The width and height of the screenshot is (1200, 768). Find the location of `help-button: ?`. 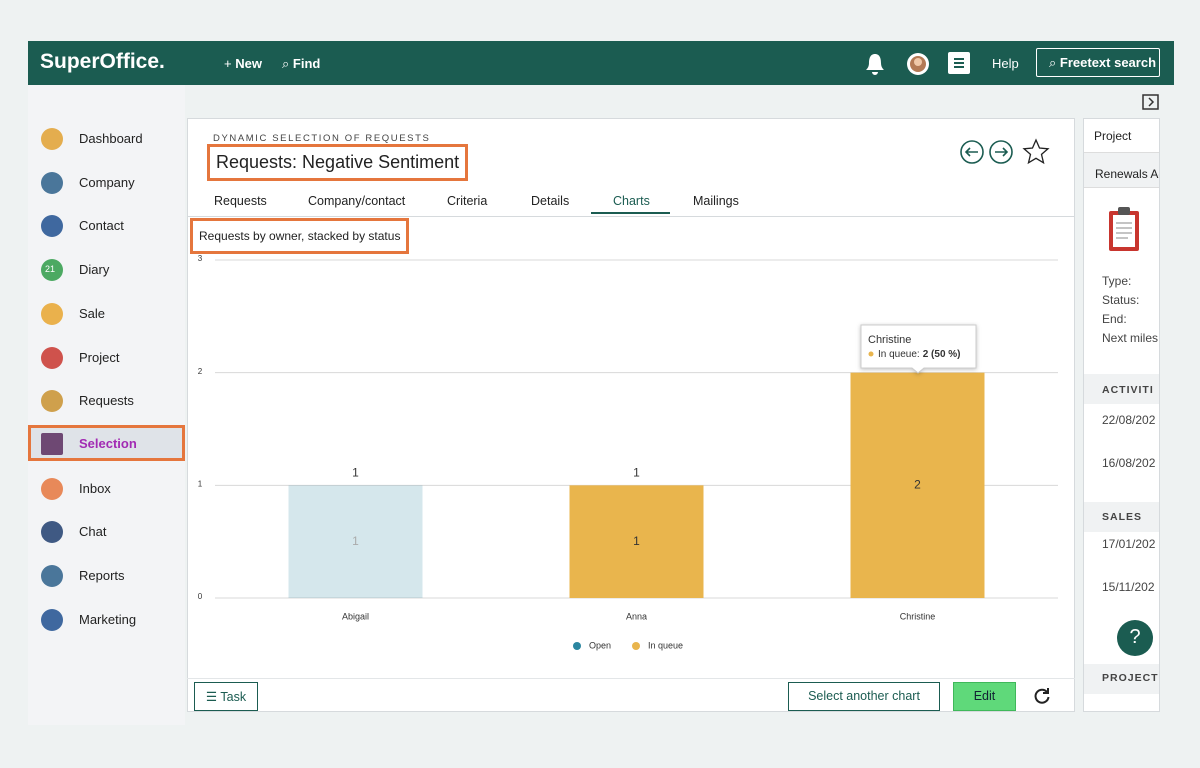

help-button: ? is located at coordinates (1135, 638).